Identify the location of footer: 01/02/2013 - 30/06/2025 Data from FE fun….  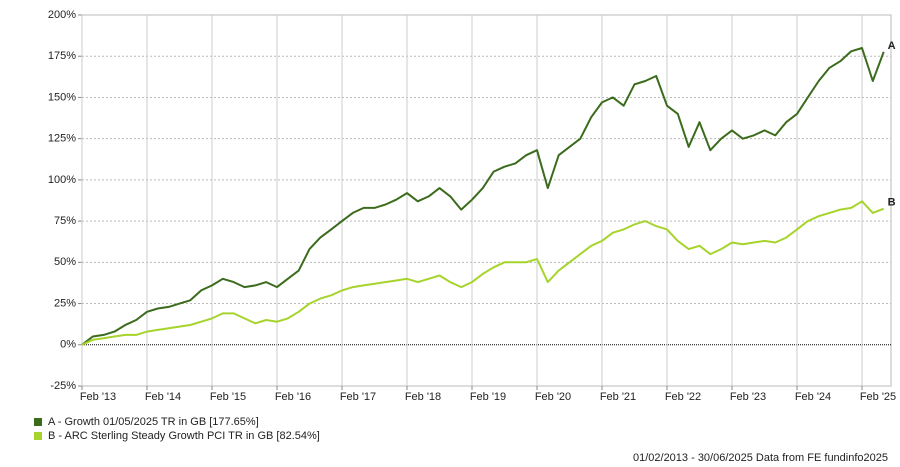
(760, 458).